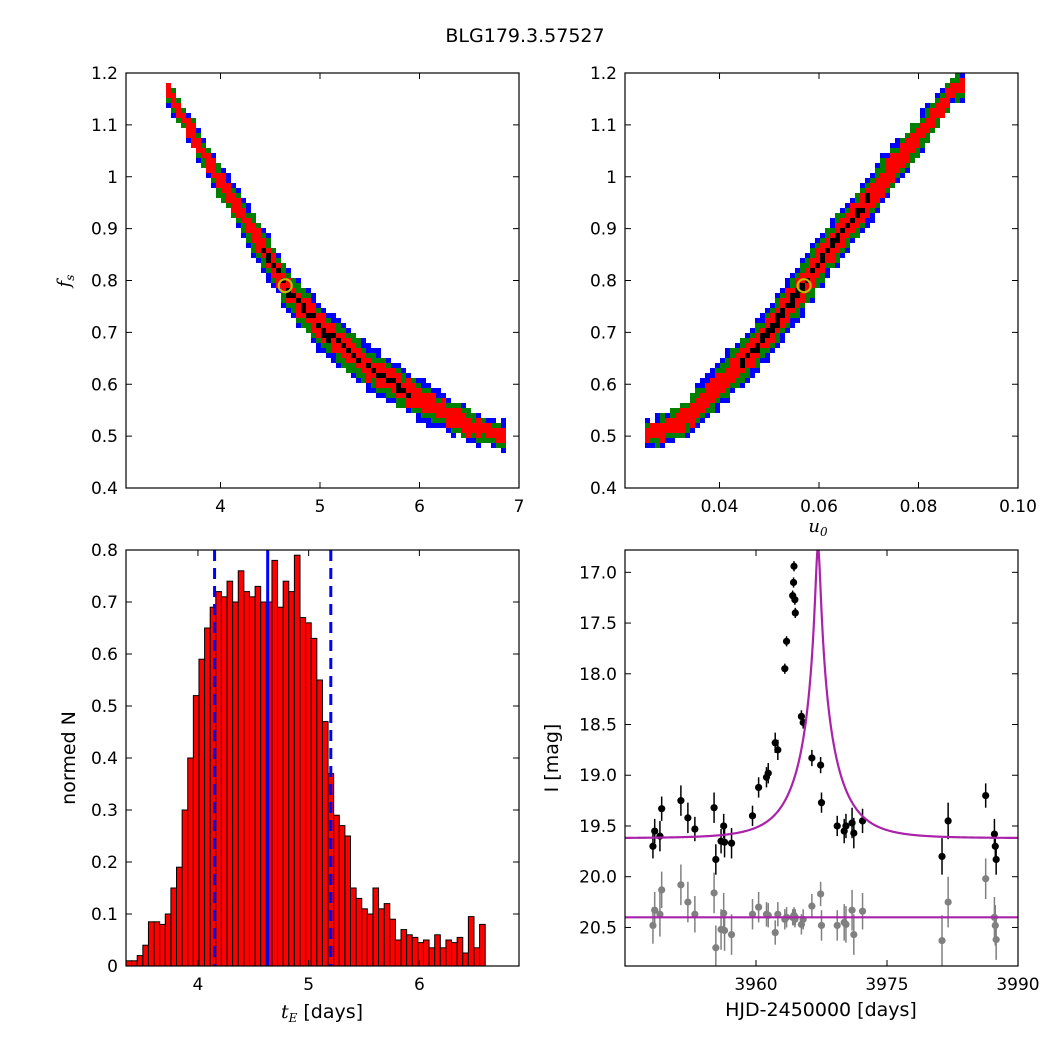  What do you see at coordinates (598, 776) in the screenshot?
I see `y-tick-label: 19.0` at bounding box center [598, 776].